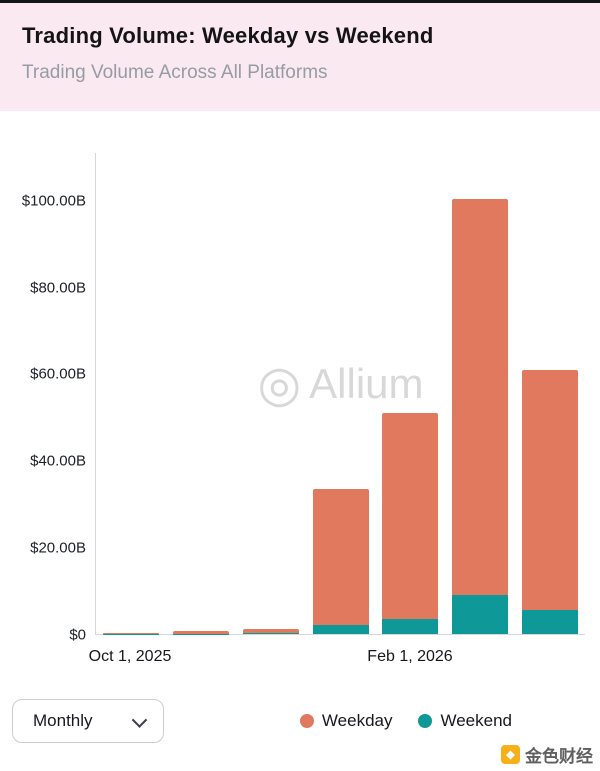  I want to click on interval-dropdown-label: Monthly, so click(63, 720).